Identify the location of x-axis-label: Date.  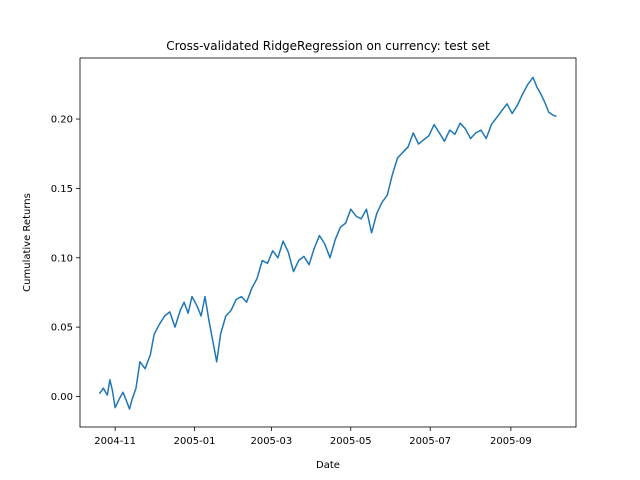
(328, 465).